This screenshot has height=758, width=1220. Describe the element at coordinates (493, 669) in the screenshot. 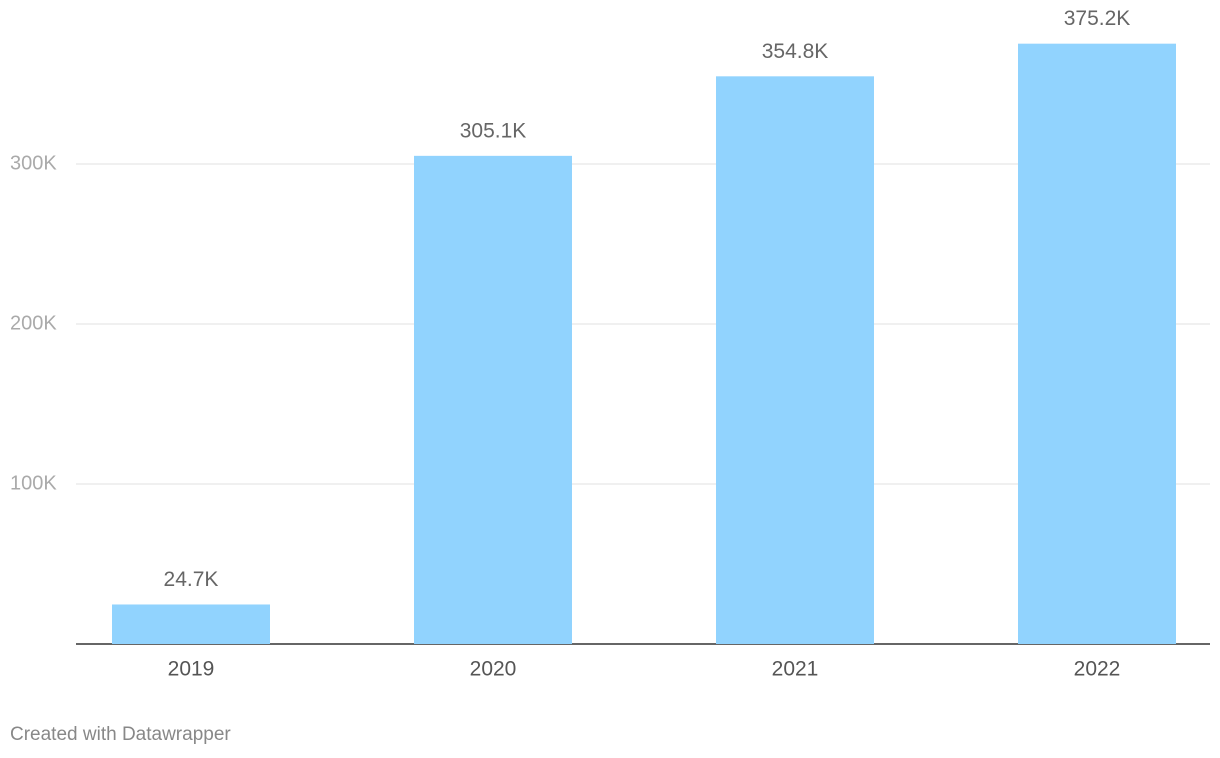

I see `x-tick-label: 2020` at that location.